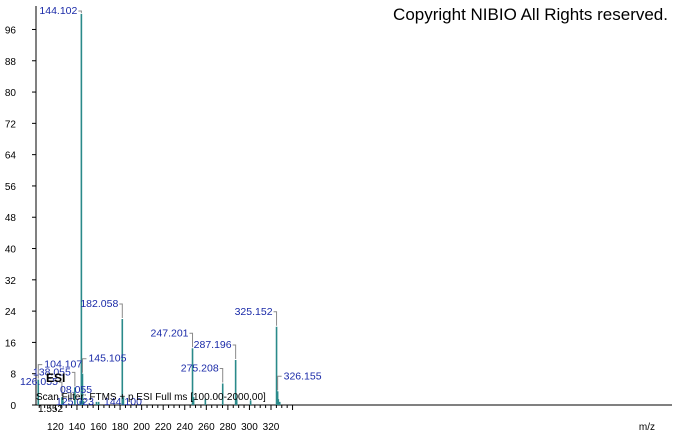  Describe the element at coordinates (11, 62) in the screenshot. I see `y-tick-label: 88` at that location.